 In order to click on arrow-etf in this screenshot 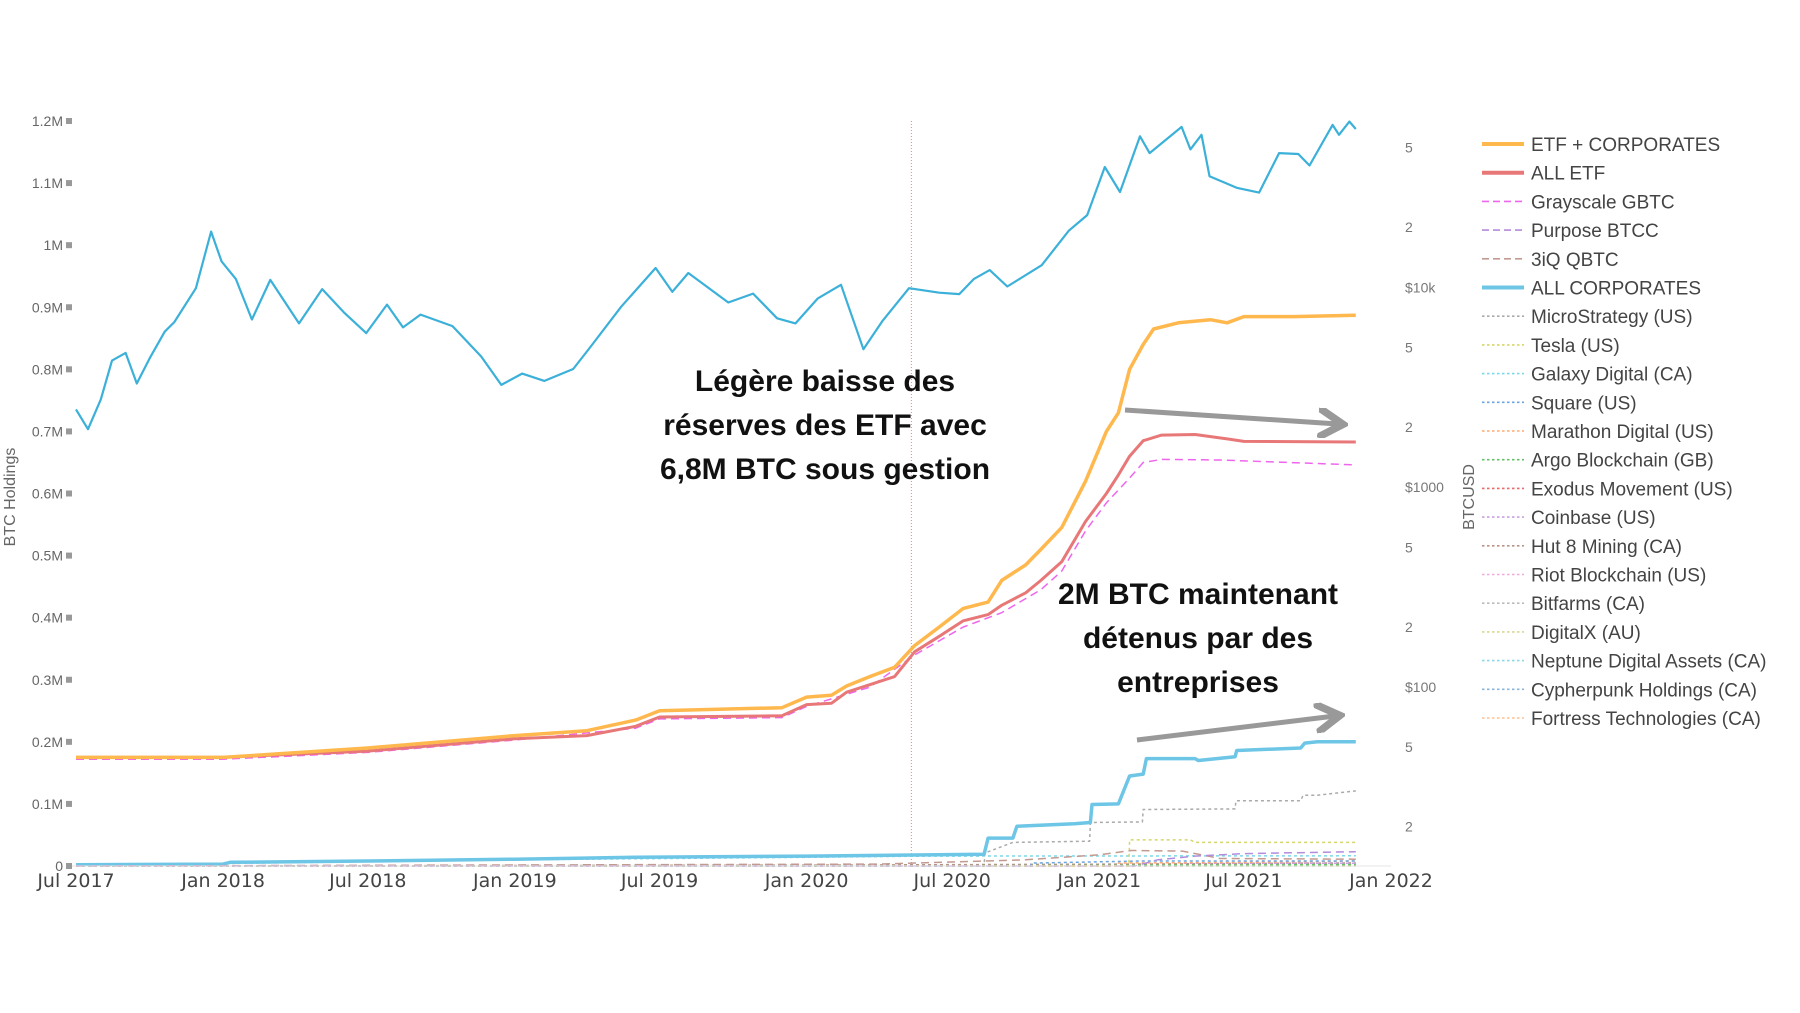, I will do `click(1231, 415)`.